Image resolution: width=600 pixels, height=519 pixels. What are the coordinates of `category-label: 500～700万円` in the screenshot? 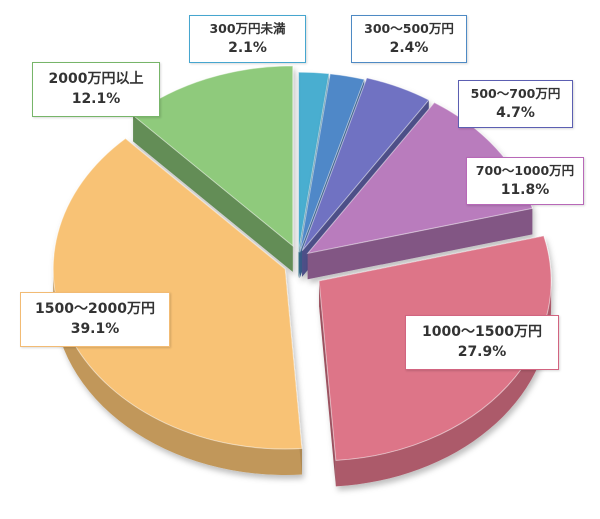 It's located at (515, 93).